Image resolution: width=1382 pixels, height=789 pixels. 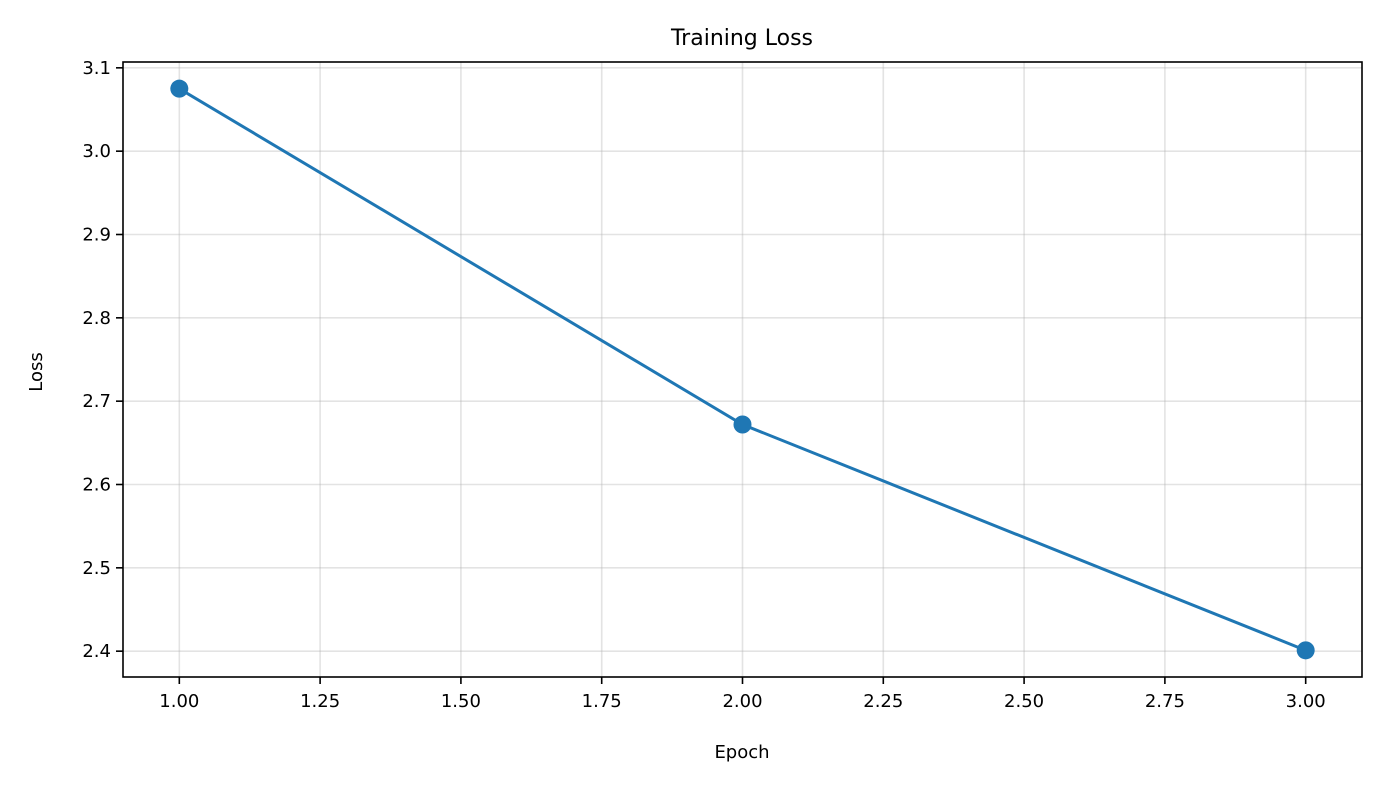 What do you see at coordinates (1165, 701) in the screenshot?
I see `x-tick-label: 2.75` at bounding box center [1165, 701].